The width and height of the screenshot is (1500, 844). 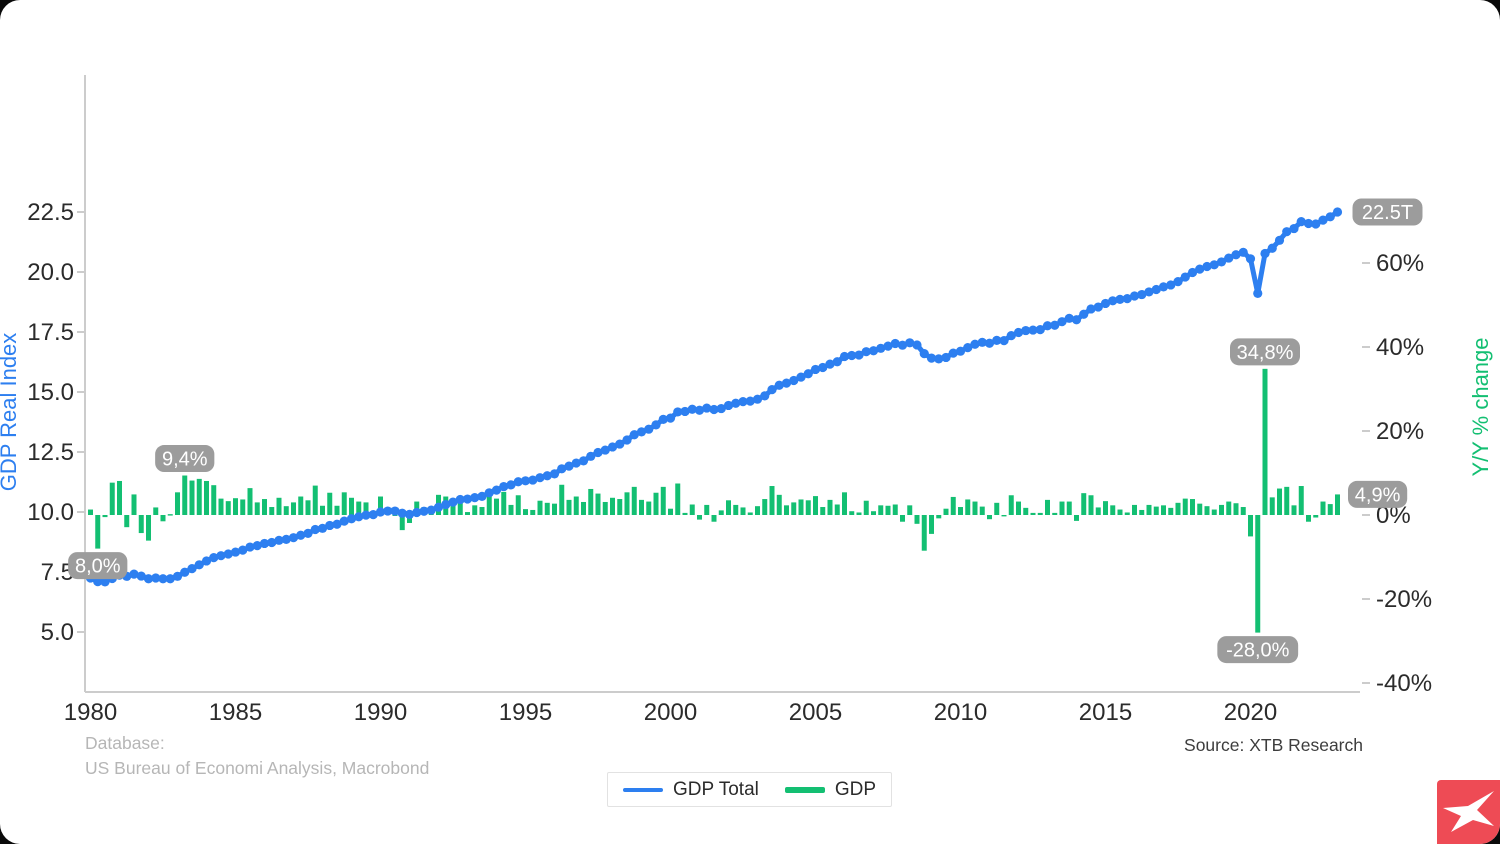 What do you see at coordinates (125, 743) in the screenshot?
I see `database-label: Database:` at bounding box center [125, 743].